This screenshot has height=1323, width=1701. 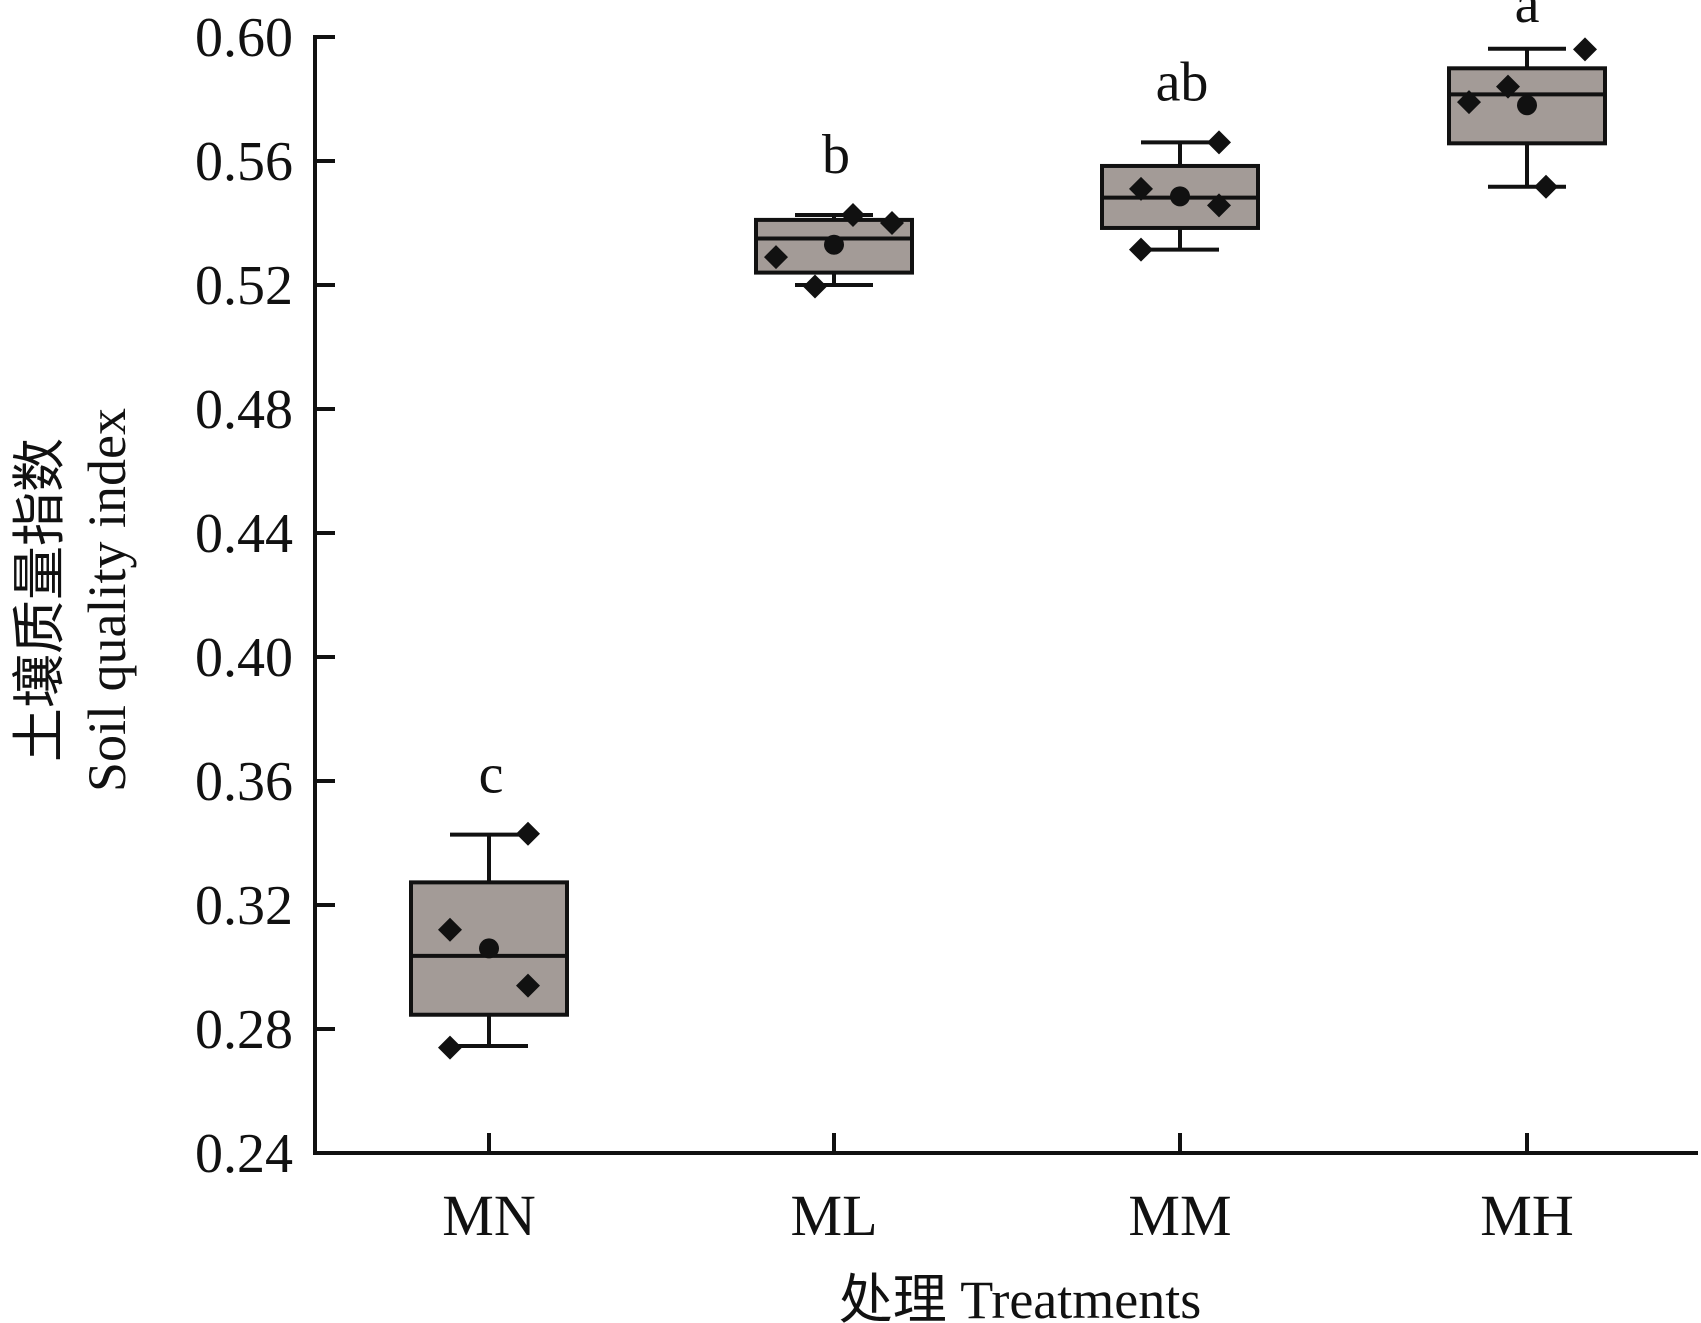 What do you see at coordinates (1527, 17) in the screenshot?
I see `significance-letter: a` at bounding box center [1527, 17].